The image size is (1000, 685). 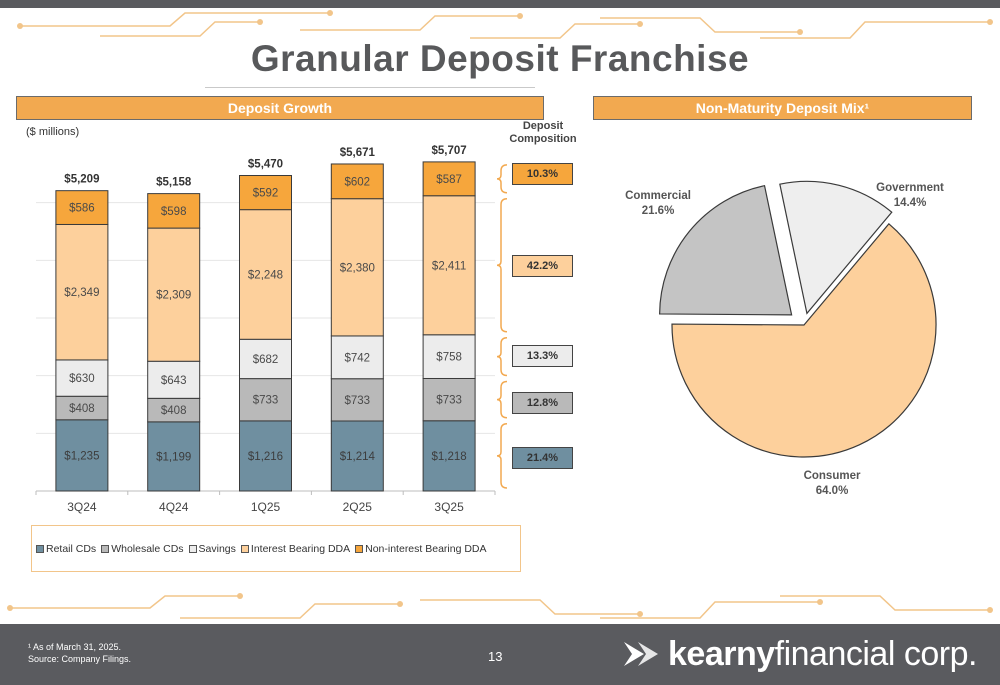 I want to click on bar-value-label: $643, so click(x=174, y=381).